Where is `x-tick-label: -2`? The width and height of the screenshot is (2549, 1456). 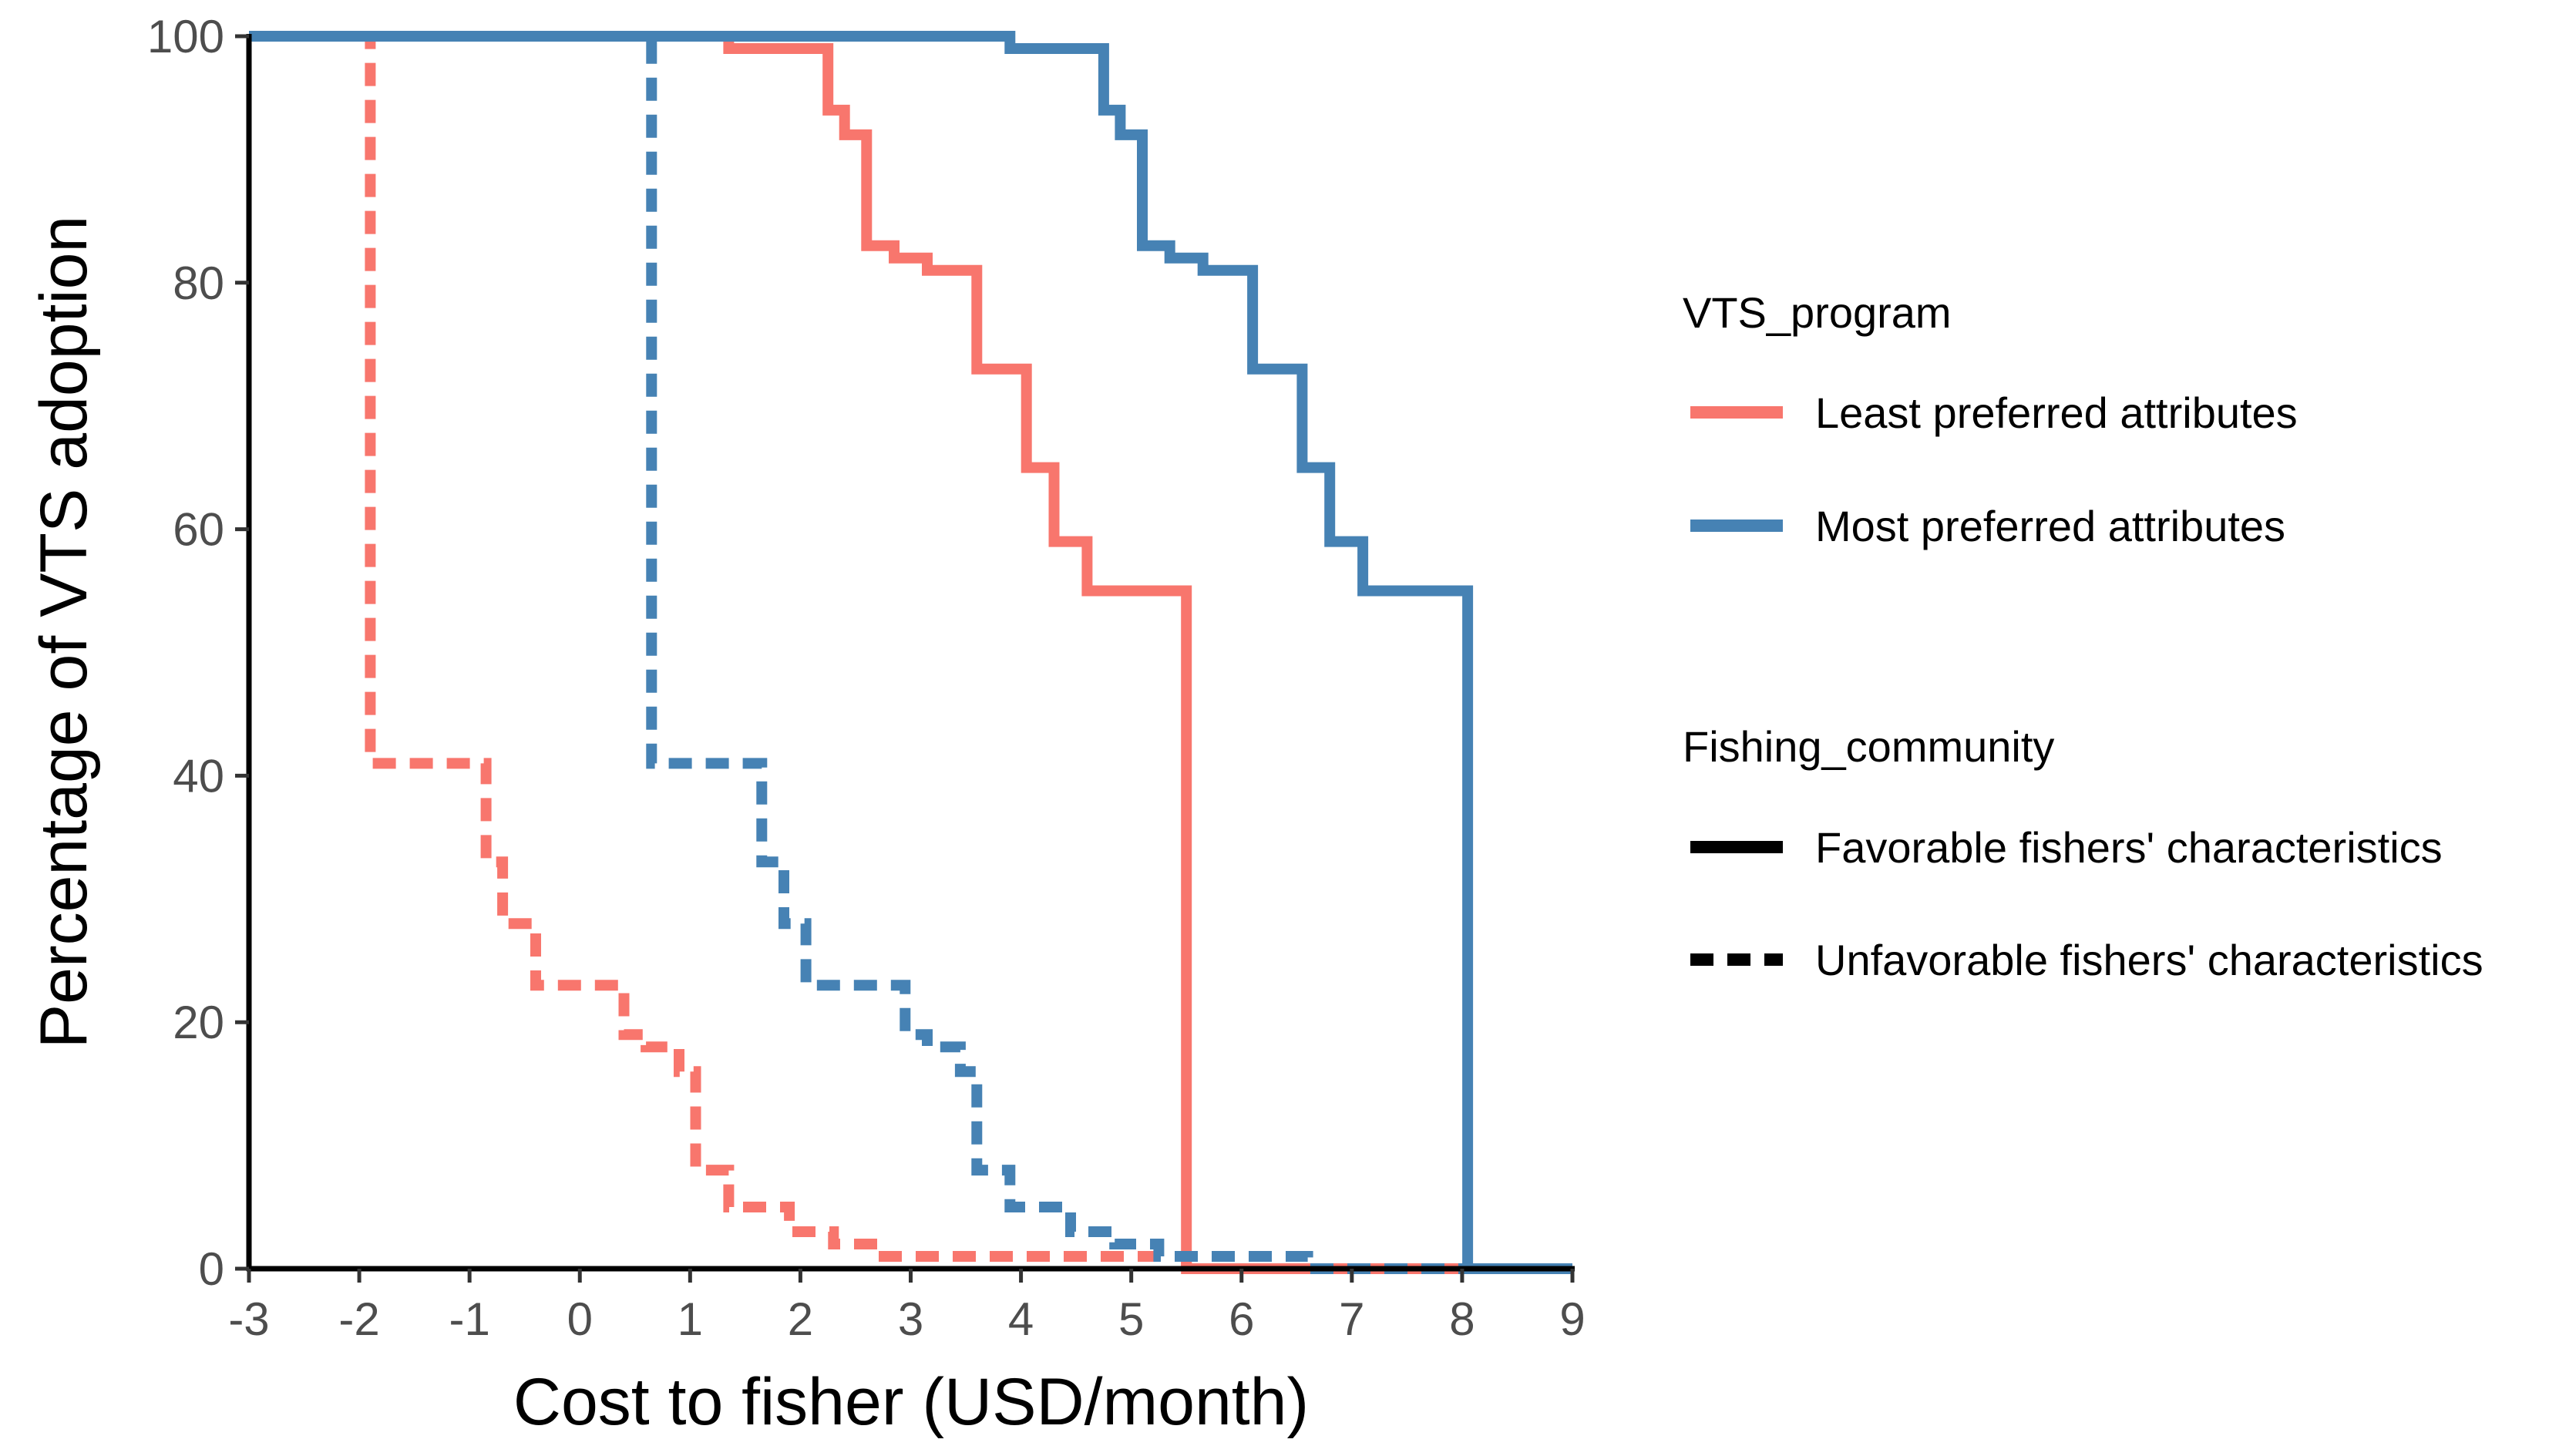
x-tick-label: -2 is located at coordinates (358, 1319).